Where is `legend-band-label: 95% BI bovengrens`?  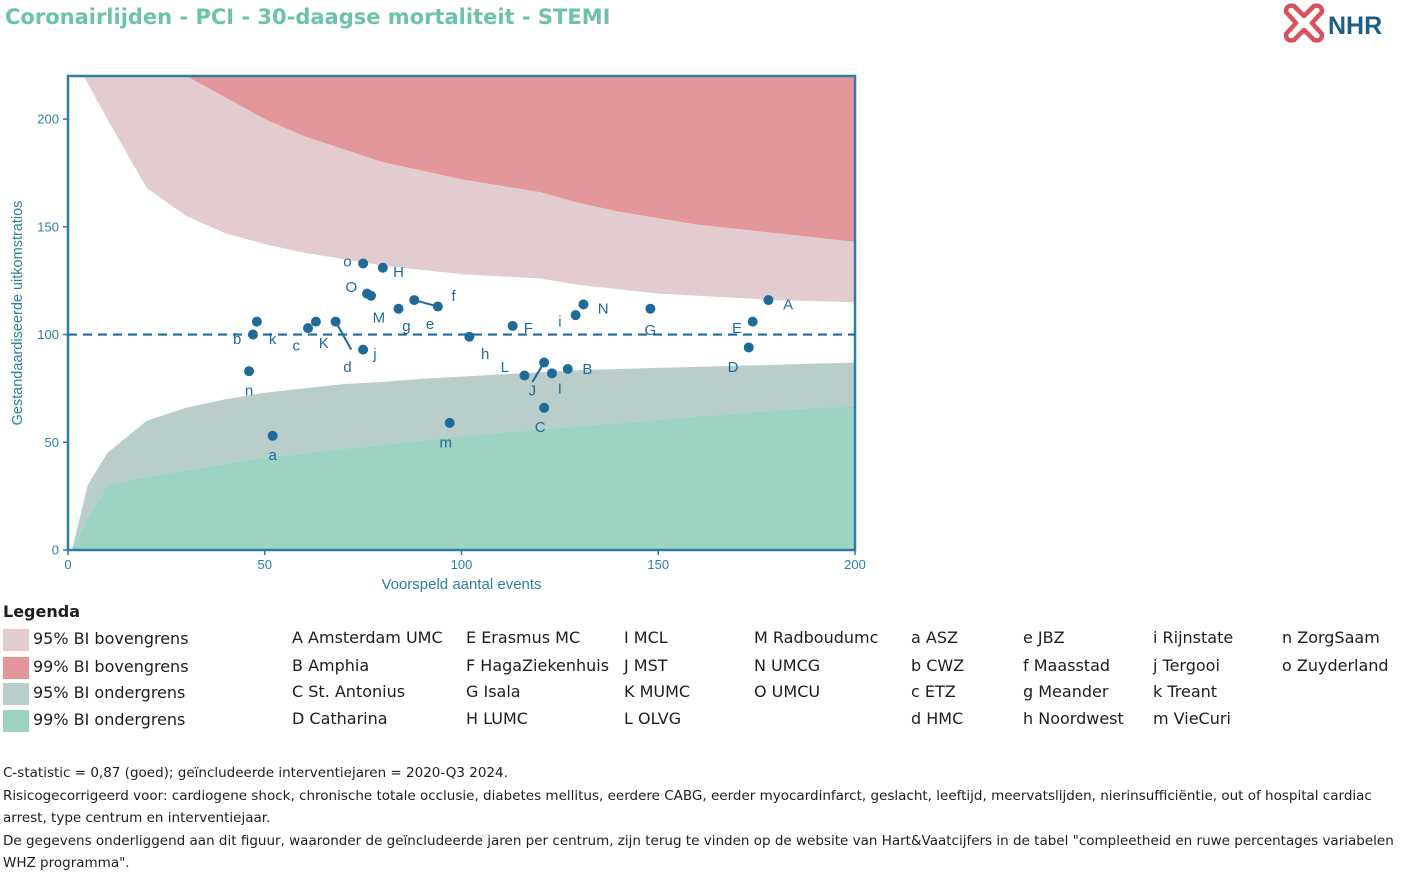 legend-band-label: 95% BI bovengrens is located at coordinates (111, 638).